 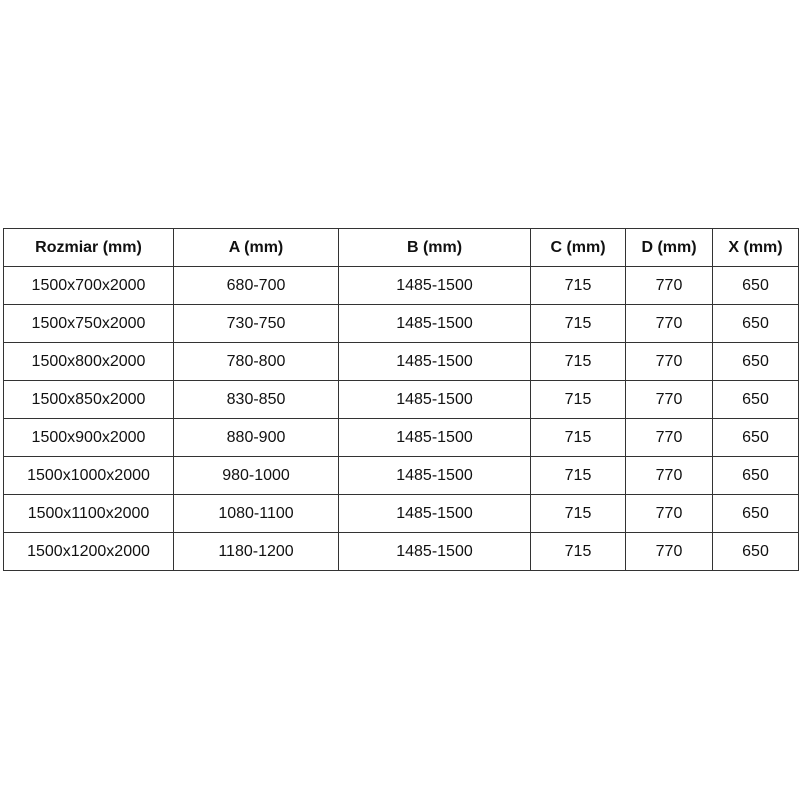 What do you see at coordinates (88, 551) in the screenshot?
I see `cell-size: 1500x1200x2000` at bounding box center [88, 551].